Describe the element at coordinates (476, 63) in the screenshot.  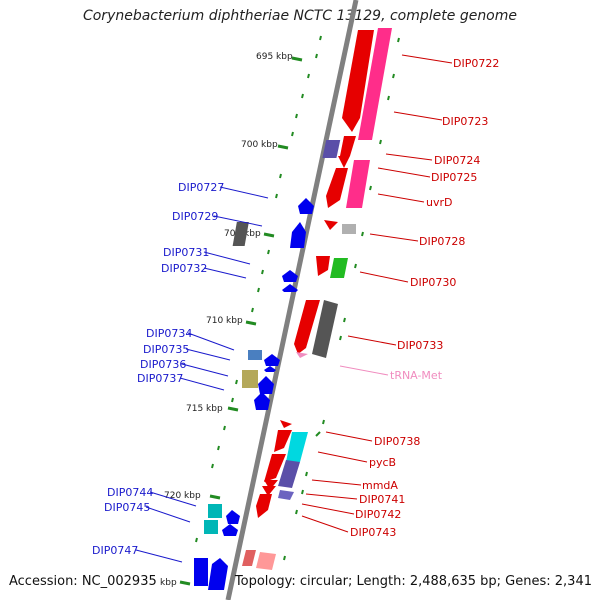
I see `label-dip0722: DIP0722` at that location.